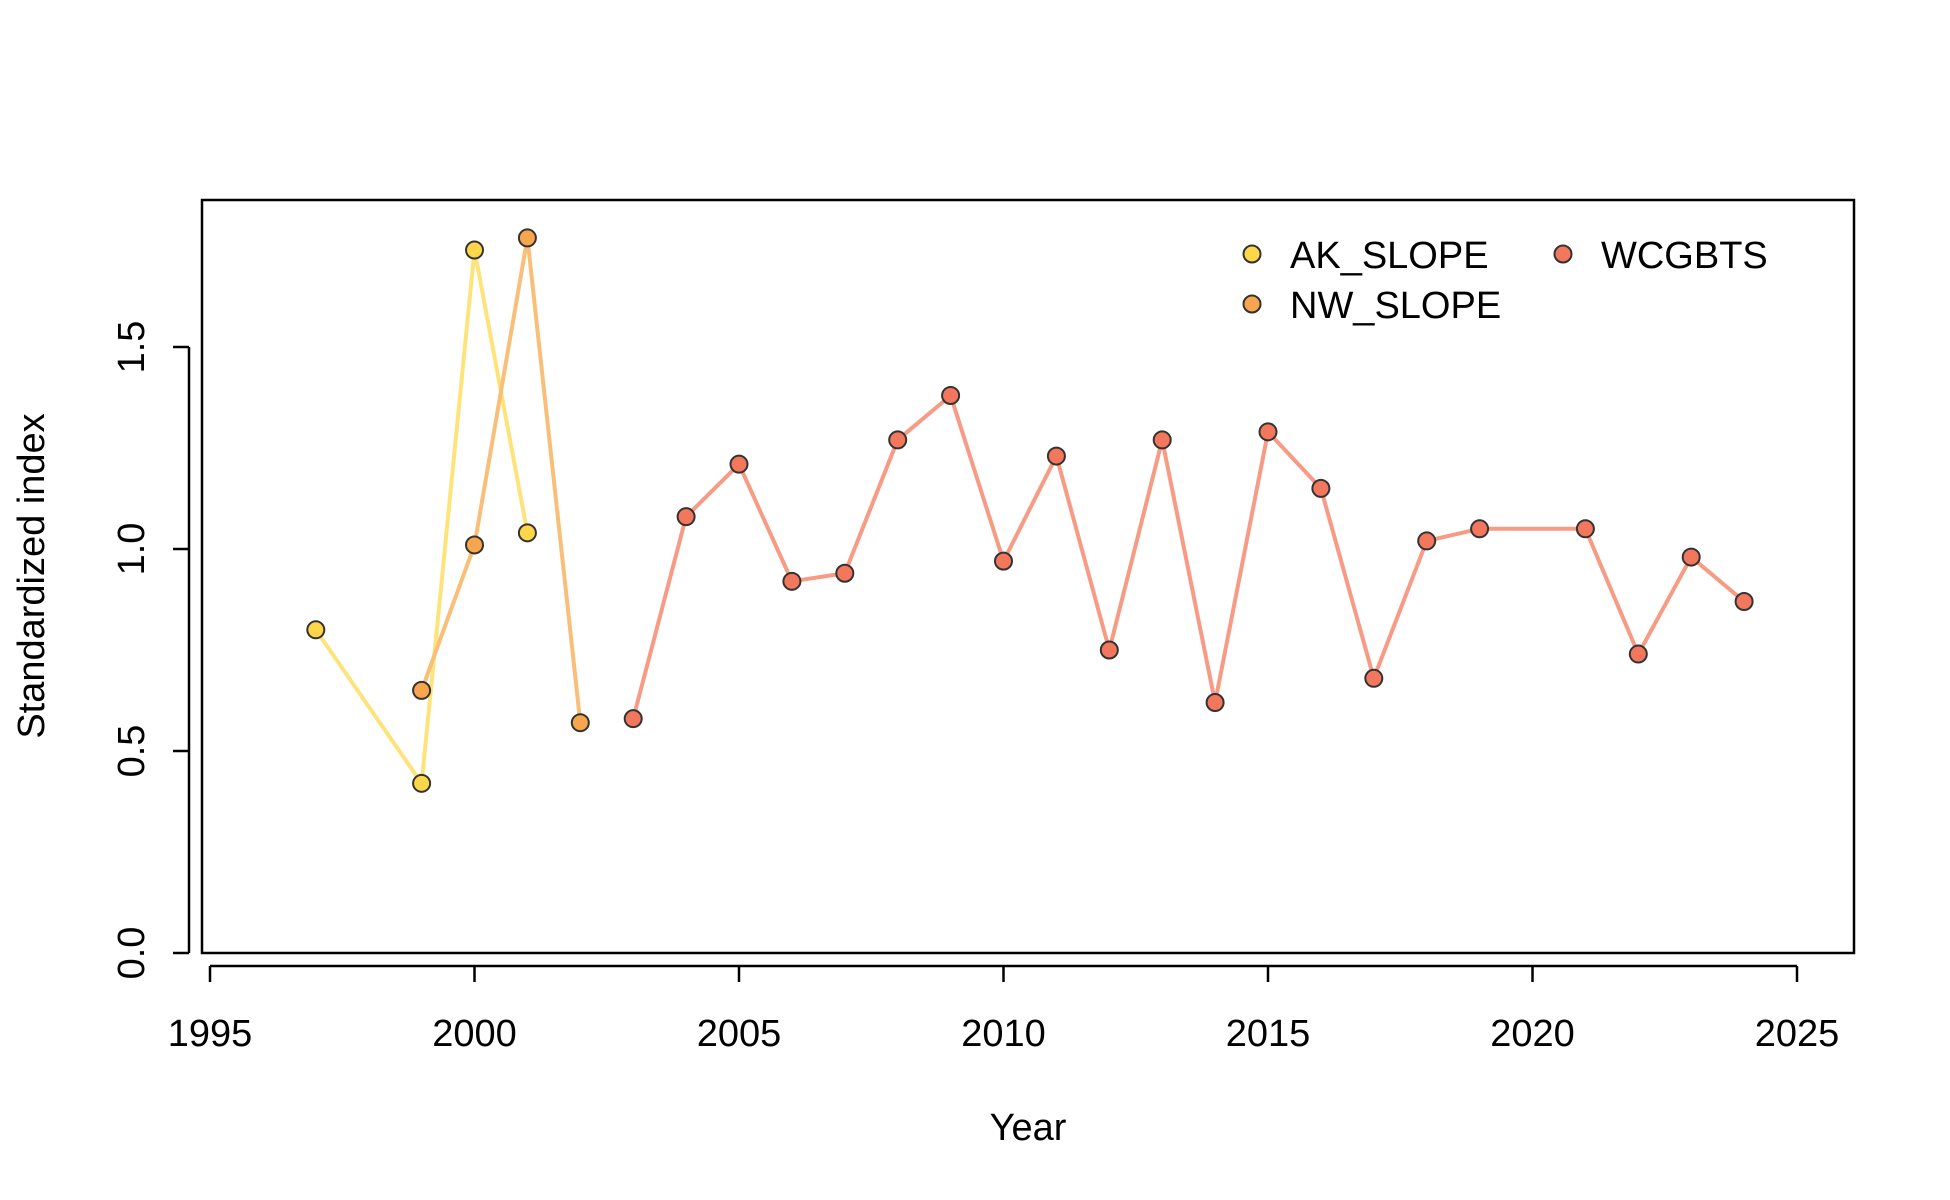 The width and height of the screenshot is (1950, 1200). Describe the element at coordinates (1268, 1034) in the screenshot. I see `x-tick-label: 2015` at that location.